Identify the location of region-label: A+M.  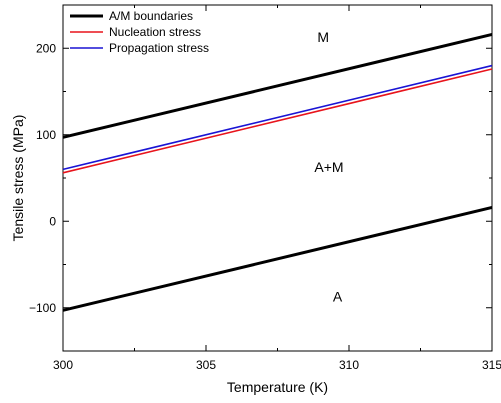
(328, 167).